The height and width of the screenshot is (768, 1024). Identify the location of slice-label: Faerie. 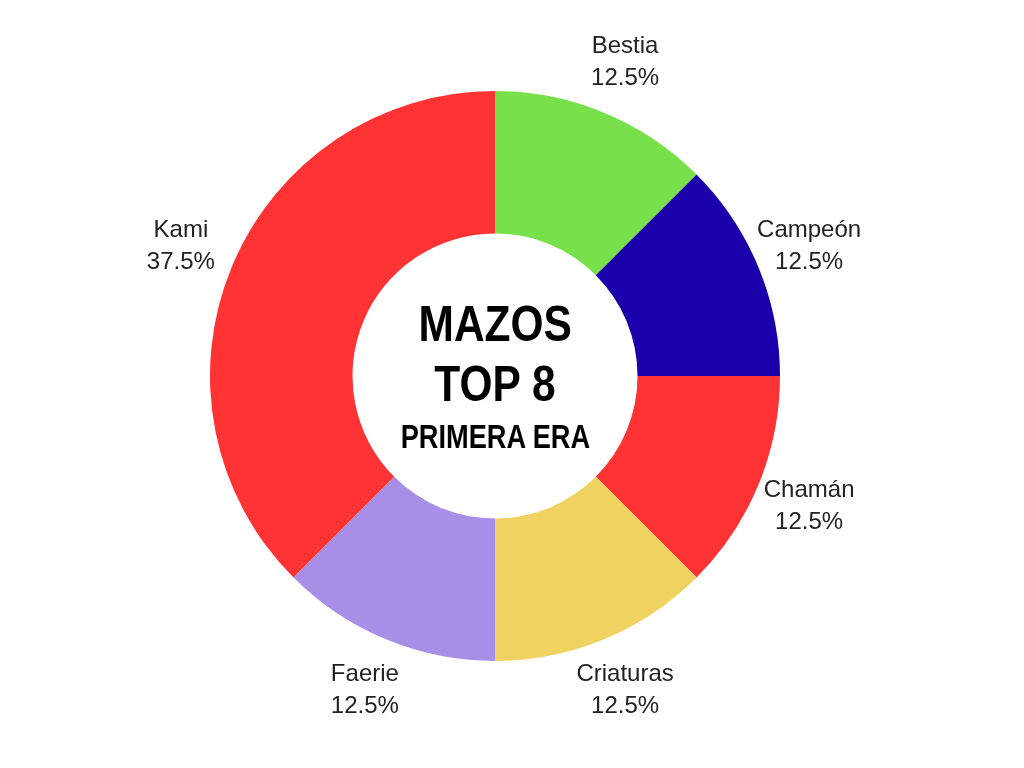
(364, 672).